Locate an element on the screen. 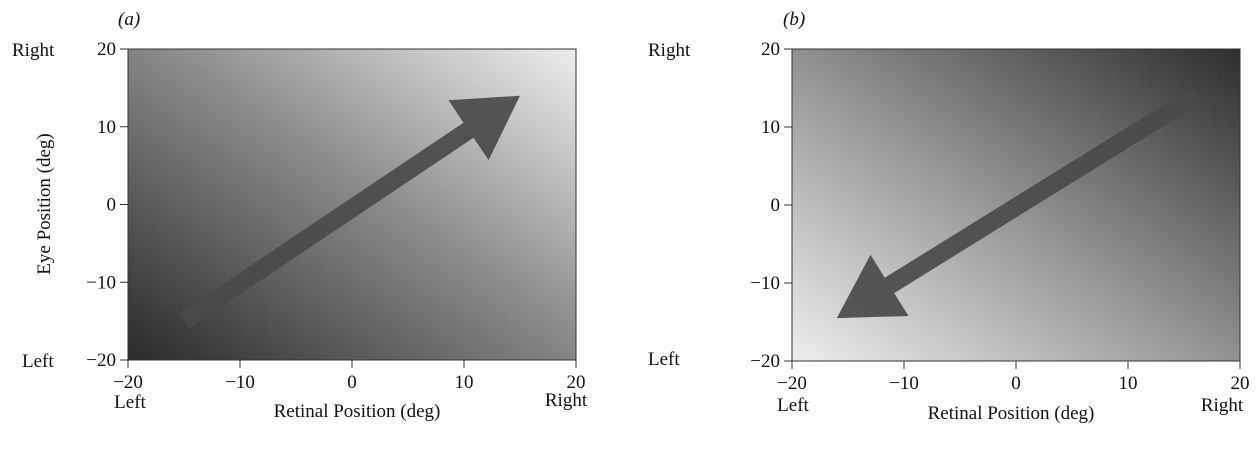 Image resolution: width=1257 pixels, height=452 pixels. x-axis-label-b: Retinal Position (deg) is located at coordinates (1011, 413).